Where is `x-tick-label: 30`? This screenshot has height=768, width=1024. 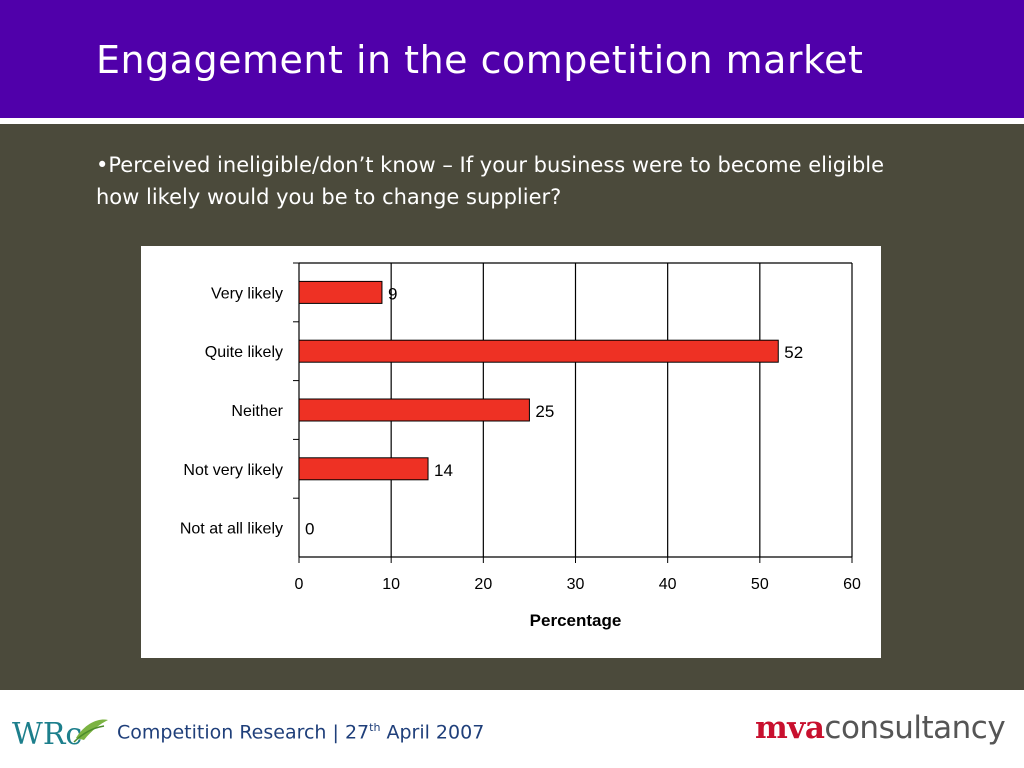
x-tick-label: 30 is located at coordinates (576, 584).